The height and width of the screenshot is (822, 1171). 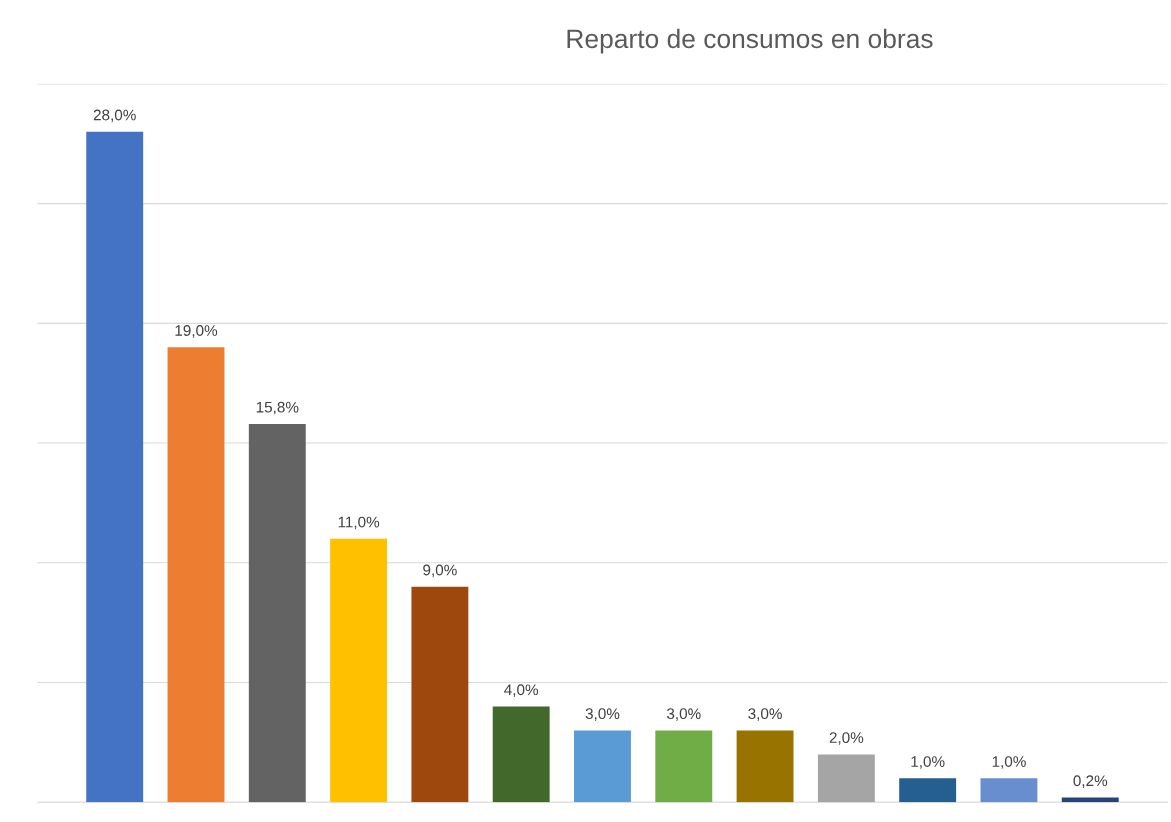 I want to click on data-label: 2,0%, so click(x=846, y=738).